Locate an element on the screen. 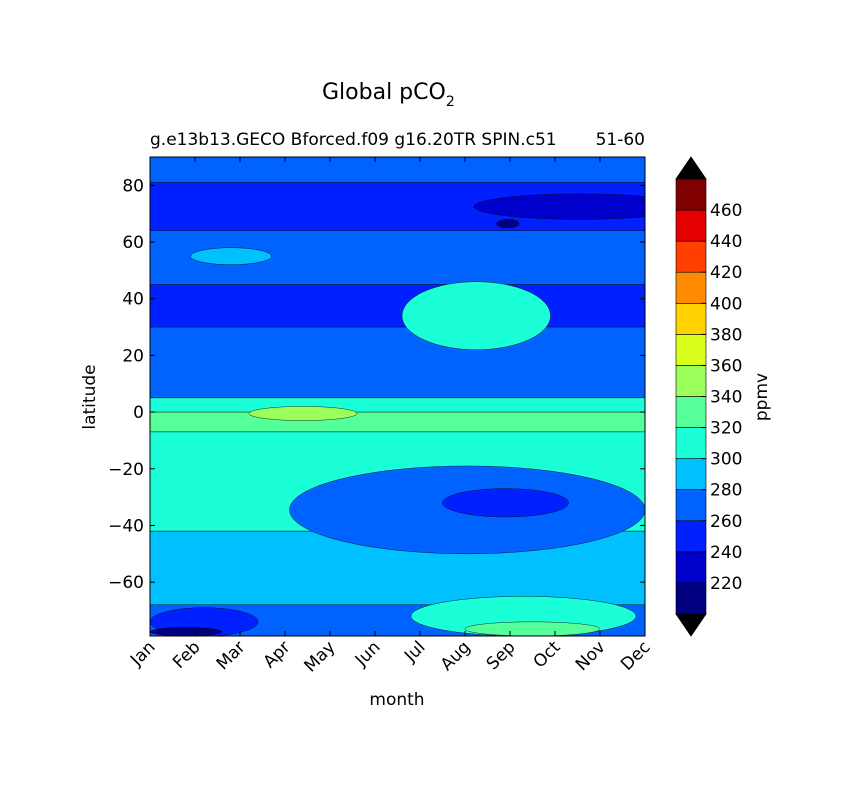 This screenshot has width=851, height=788. colorbar-tick-label-400: 400 is located at coordinates (726, 304).